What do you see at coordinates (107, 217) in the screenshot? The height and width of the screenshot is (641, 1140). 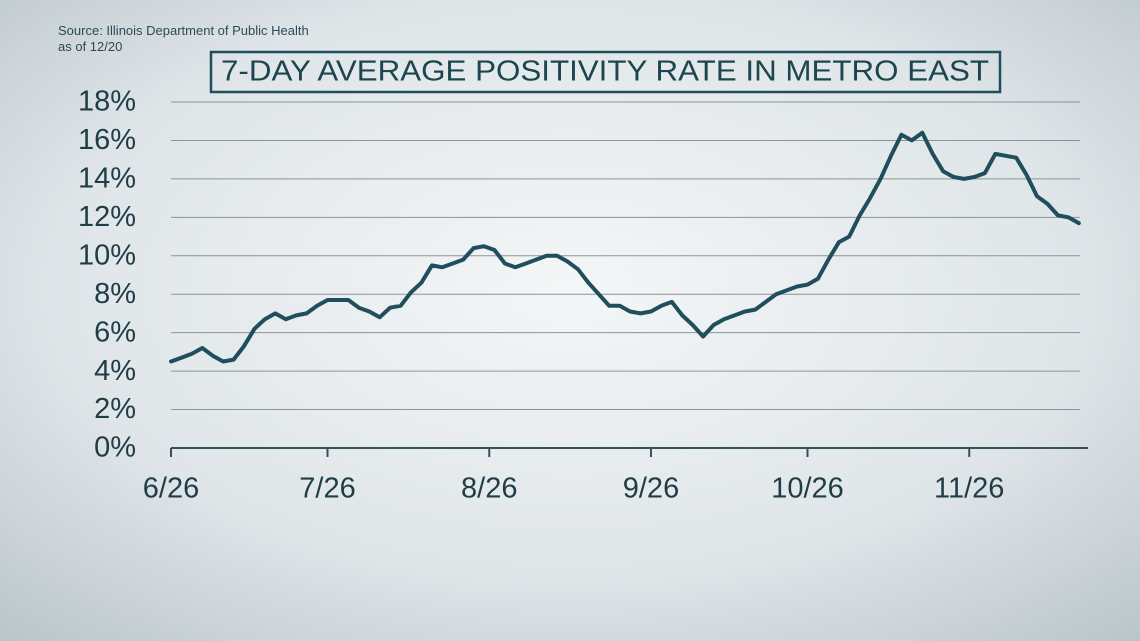 I see `y-tick-label: 12%` at bounding box center [107, 217].